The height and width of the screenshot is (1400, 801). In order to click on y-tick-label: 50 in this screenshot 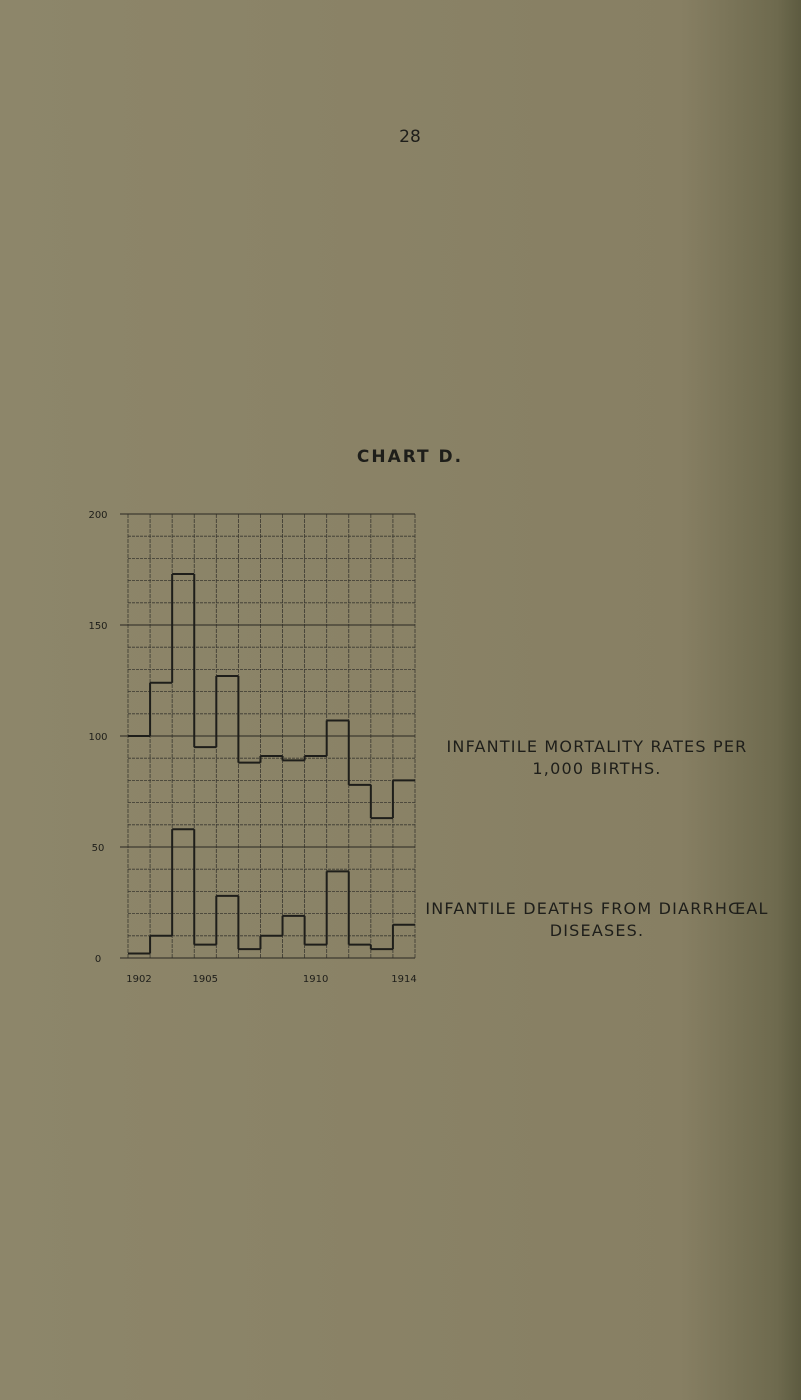, I will do `click(98, 848)`.